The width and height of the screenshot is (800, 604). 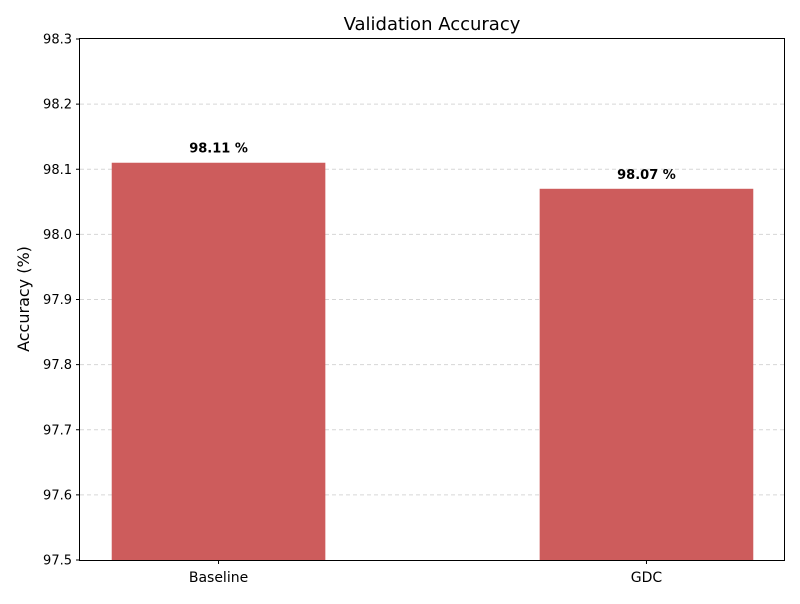 I want to click on y-tick-label: 97.7, so click(x=57, y=430).